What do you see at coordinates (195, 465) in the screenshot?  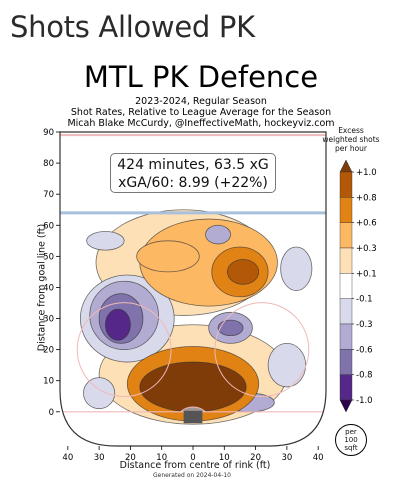 I see `x-axis-label: Distance from centre of rink (ft)` at bounding box center [195, 465].